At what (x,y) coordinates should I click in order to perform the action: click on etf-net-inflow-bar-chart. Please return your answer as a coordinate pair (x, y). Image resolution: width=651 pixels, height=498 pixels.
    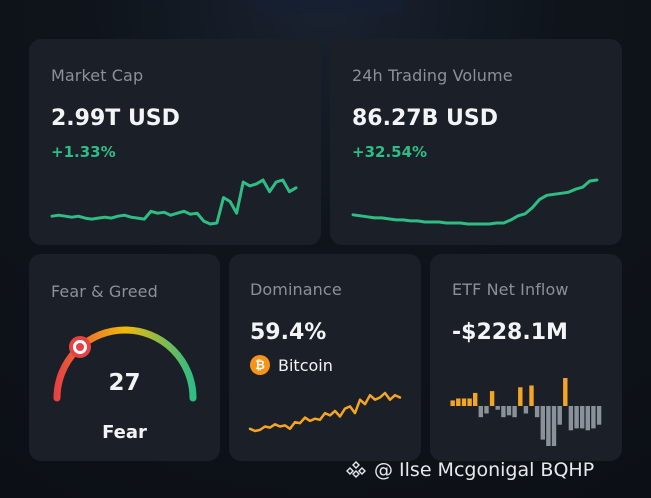
    Looking at the image, I should click on (526, 412).